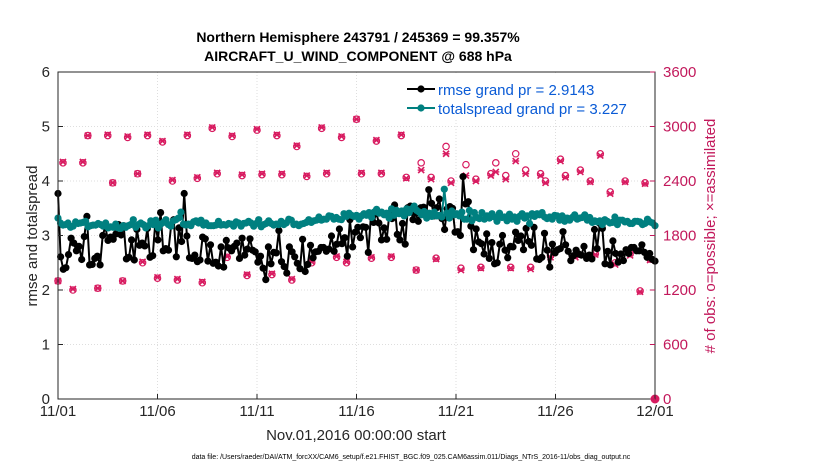 This screenshot has height=470, width=830. I want to click on chart-title-line2: AIRCRAFT_U_WIND_COMPONENT @ 688 hPa, so click(358, 56).